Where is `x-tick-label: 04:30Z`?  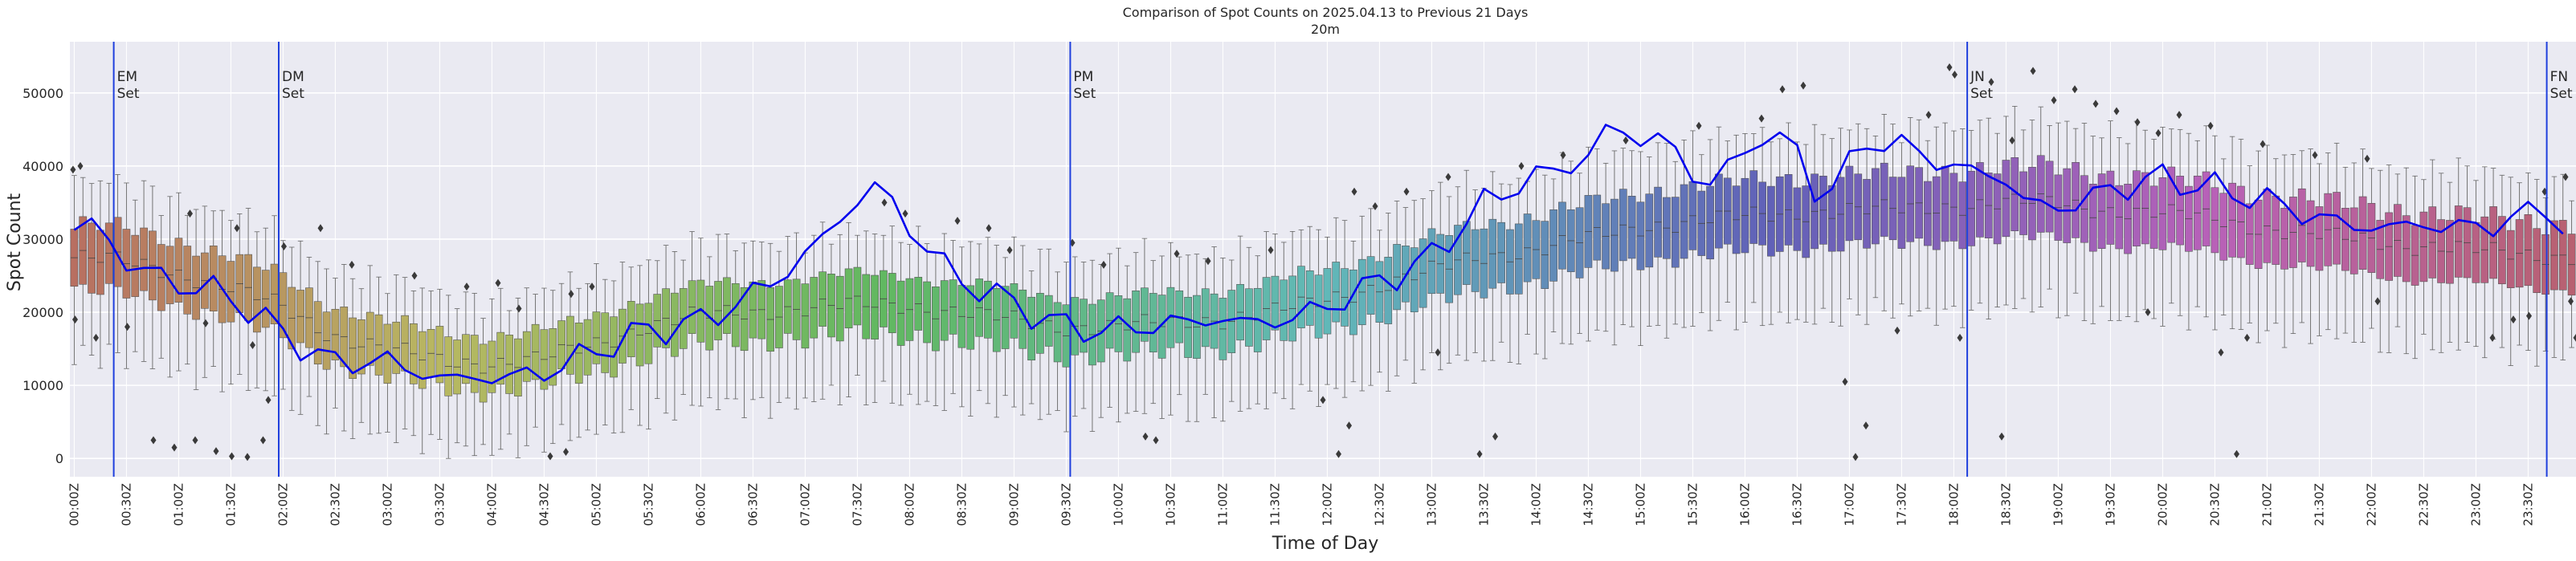
x-tick-label: 04:30Z is located at coordinates (544, 504).